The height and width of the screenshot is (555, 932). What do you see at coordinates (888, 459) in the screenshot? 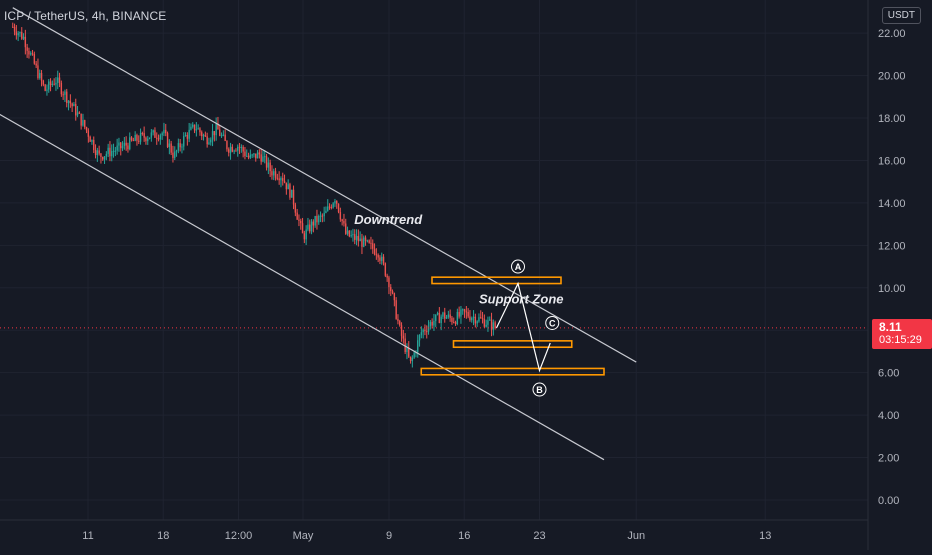
I see `y-tick-label: 2.00` at bounding box center [888, 459].